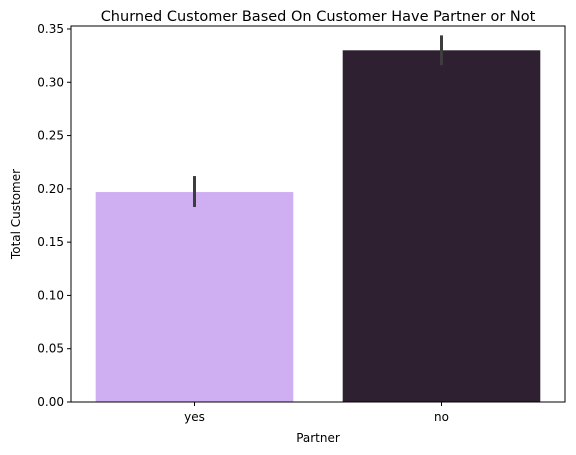 This screenshot has width=576, height=455. What do you see at coordinates (50, 189) in the screenshot?
I see `y-tick-label: 0.20` at bounding box center [50, 189].